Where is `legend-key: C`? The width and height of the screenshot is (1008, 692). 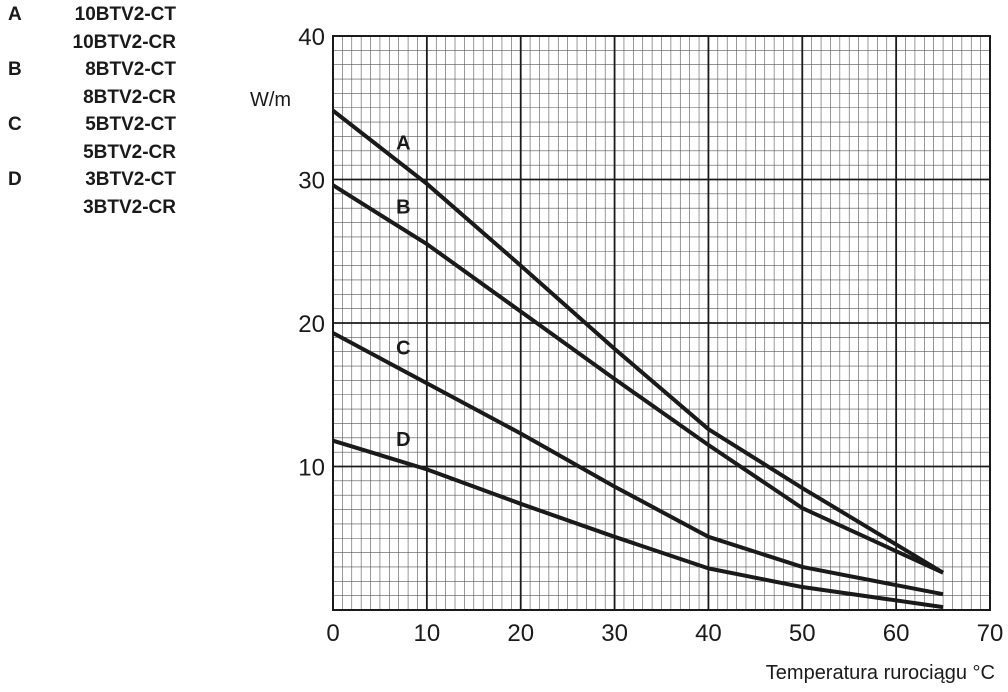 legend-key: C is located at coordinates (15, 124).